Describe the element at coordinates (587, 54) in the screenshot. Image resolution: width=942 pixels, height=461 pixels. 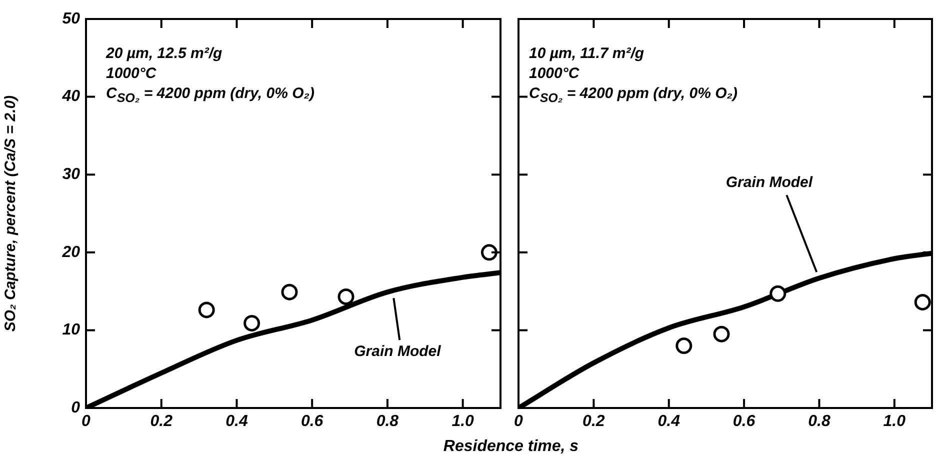
I see `annotation: 10 µm, 11.7 m²/g` at that location.